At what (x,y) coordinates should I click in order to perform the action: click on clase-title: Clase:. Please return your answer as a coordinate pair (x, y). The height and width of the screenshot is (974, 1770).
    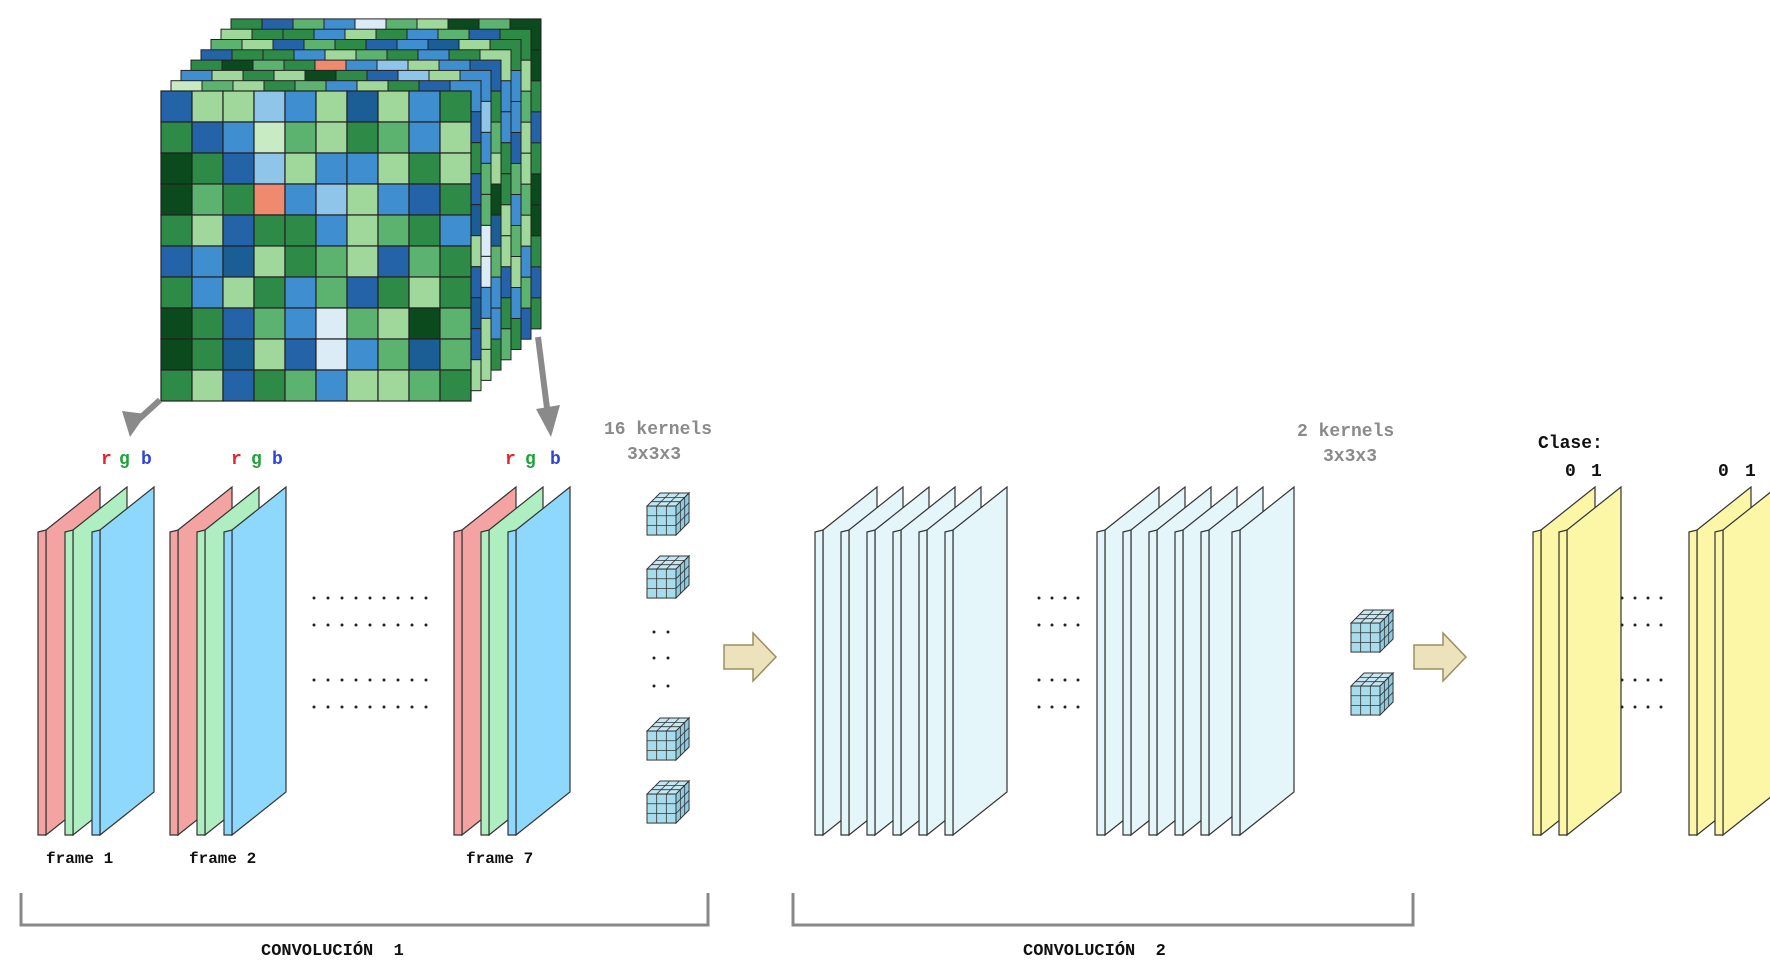
    Looking at the image, I should click on (1570, 444).